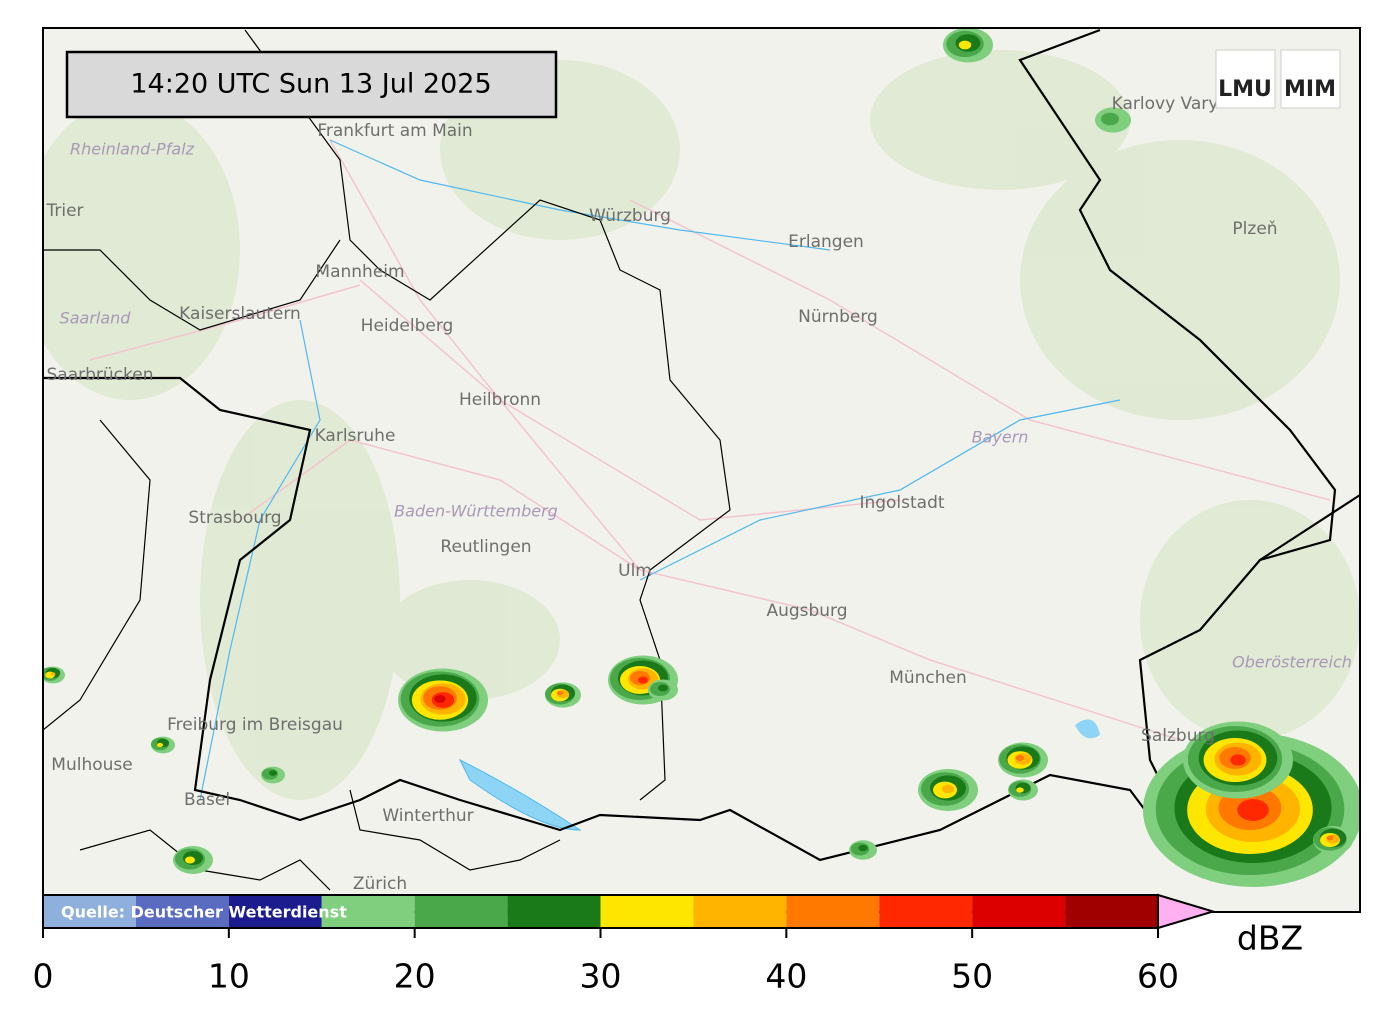 This screenshot has width=1390, height=1029. I want to click on source-credit: Quelle: Deutscher Wetterdienst, so click(204, 912).